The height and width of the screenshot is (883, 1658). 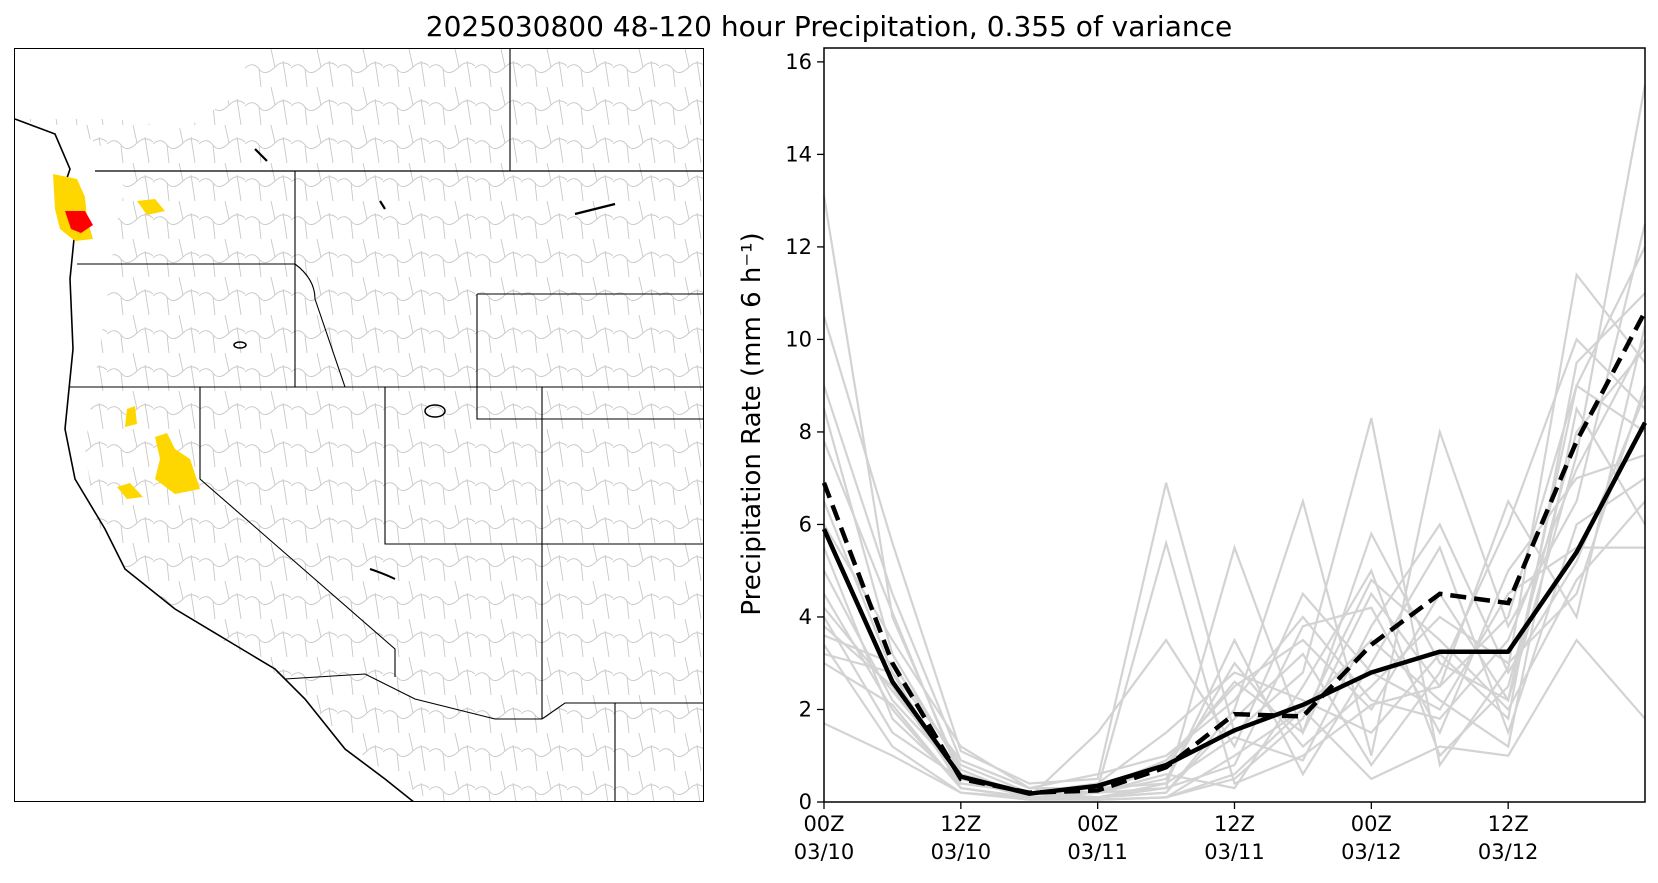 I want to click on y-tick-label: 14, so click(x=798, y=154).